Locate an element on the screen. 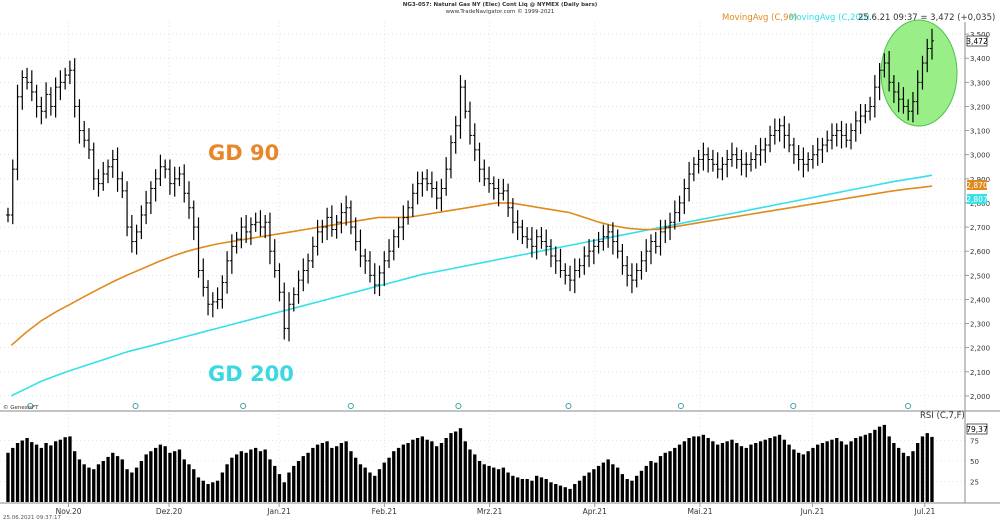 The image size is (1000, 525). x-tick-label: Mrz.21 is located at coordinates (490, 511).